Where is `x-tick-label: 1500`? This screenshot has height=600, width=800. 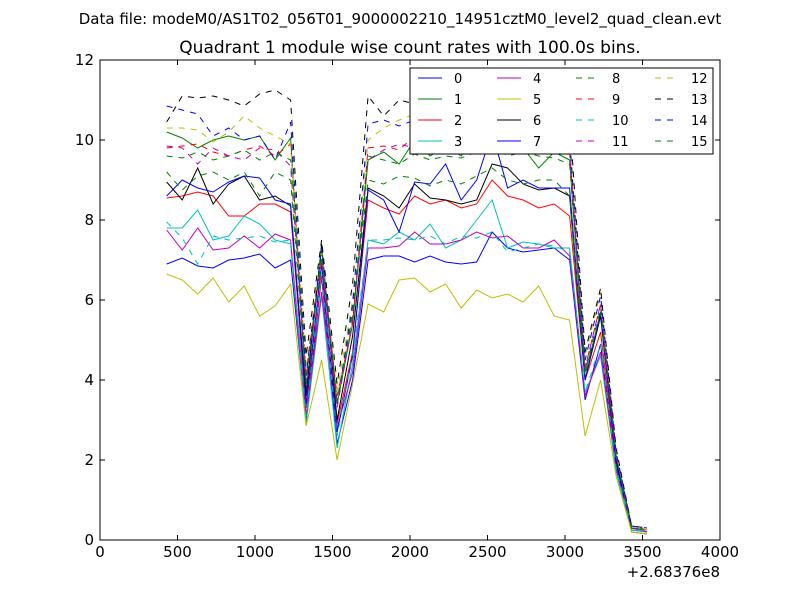
x-tick-label: 1500 is located at coordinates (332, 552).